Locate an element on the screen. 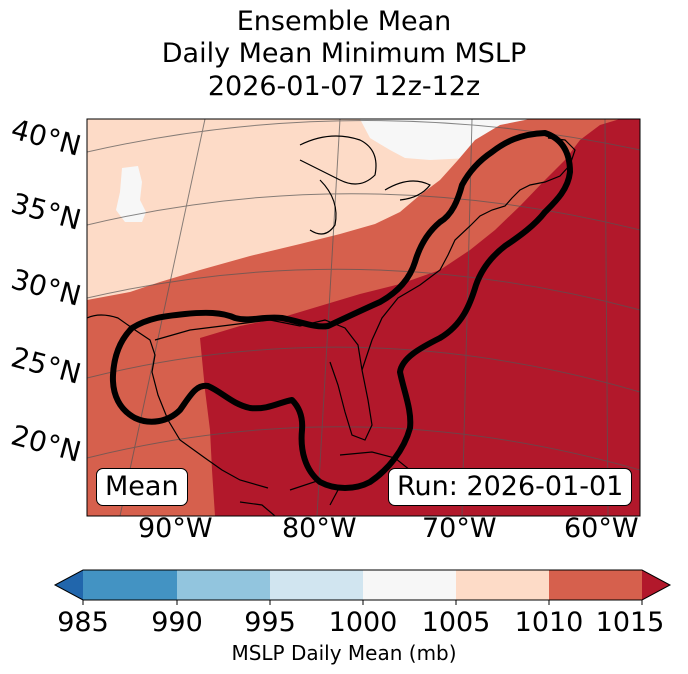  colorbar-tick-1005: 1005 is located at coordinates (456, 622).